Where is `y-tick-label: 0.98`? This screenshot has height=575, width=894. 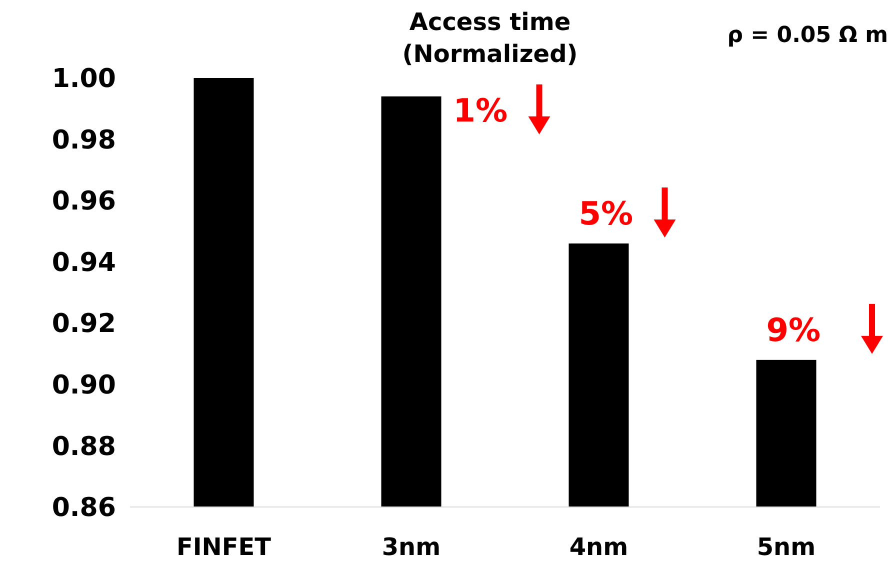 y-tick-label: 0.98 is located at coordinates (84, 140).